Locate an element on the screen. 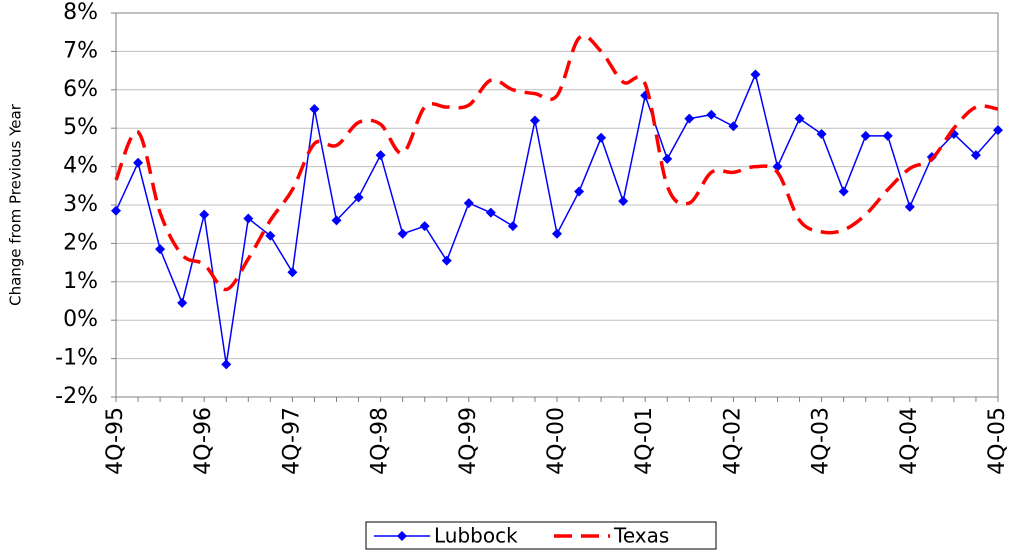 The height and width of the screenshot is (552, 1016). y-tick-label: 2% is located at coordinates (80, 242).